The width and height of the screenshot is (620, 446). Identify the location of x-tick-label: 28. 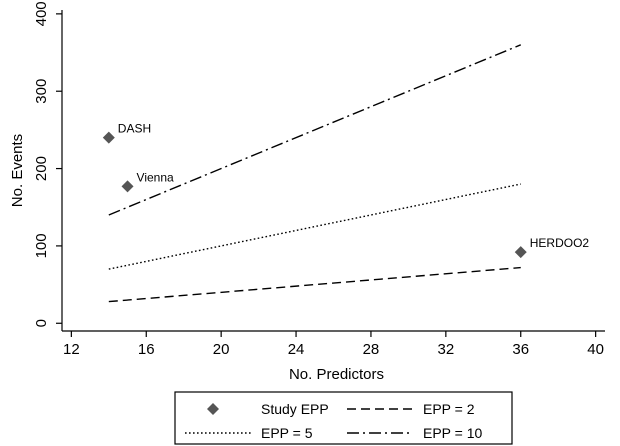
(371, 349).